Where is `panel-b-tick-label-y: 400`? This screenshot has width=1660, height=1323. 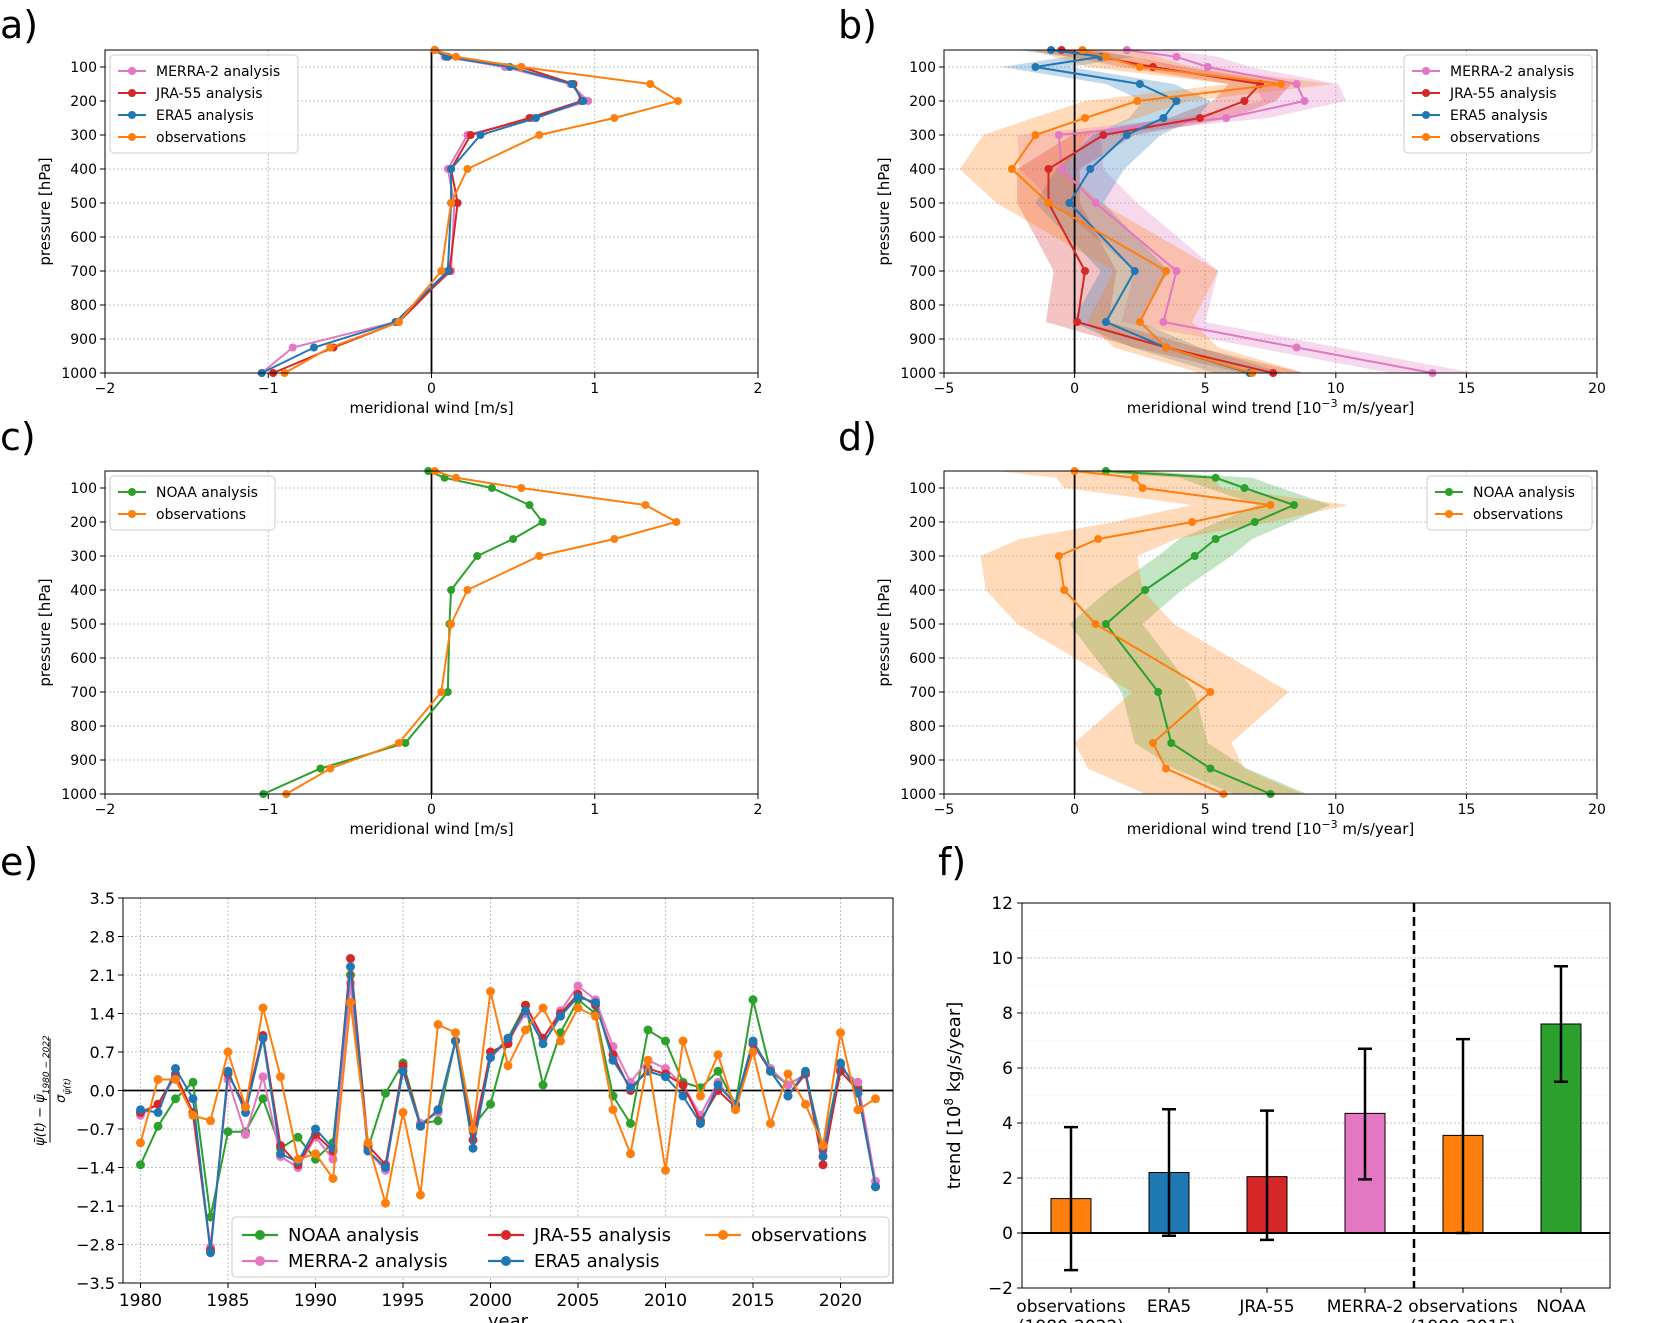
panel-b-tick-label-y: 400 is located at coordinates (922, 170).